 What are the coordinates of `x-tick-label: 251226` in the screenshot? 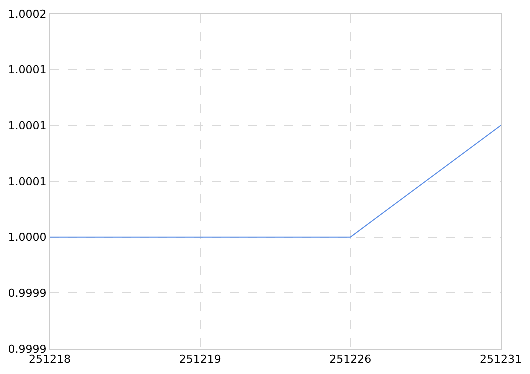 It's located at (351, 359).